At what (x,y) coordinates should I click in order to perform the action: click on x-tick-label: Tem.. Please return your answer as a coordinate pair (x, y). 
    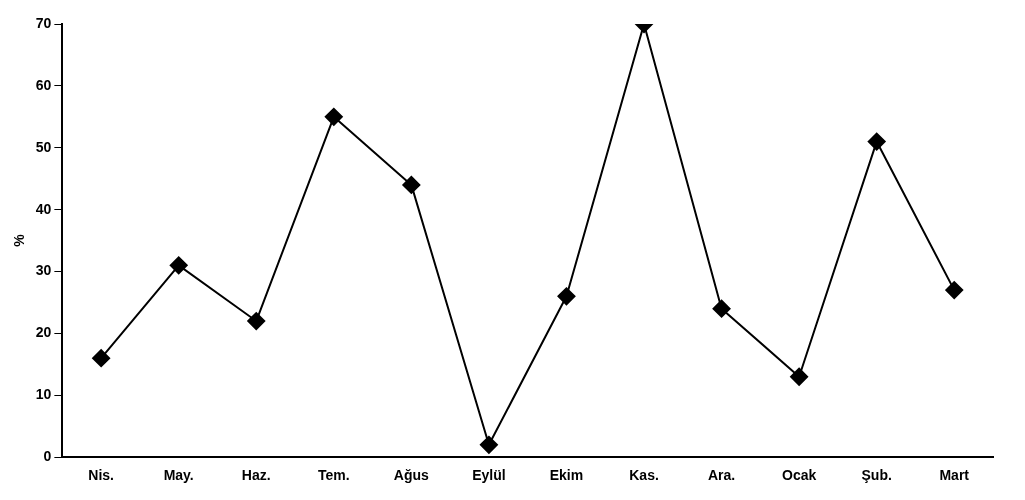
    Looking at the image, I should click on (333, 475).